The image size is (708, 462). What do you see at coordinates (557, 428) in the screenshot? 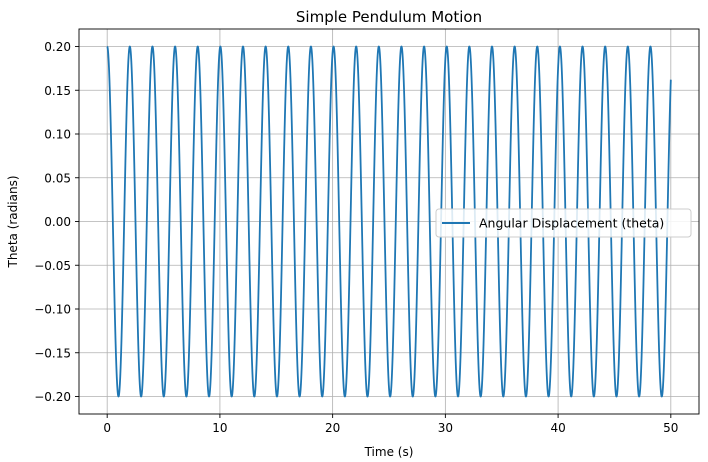
I see `x-tick-label: 40` at bounding box center [557, 428].